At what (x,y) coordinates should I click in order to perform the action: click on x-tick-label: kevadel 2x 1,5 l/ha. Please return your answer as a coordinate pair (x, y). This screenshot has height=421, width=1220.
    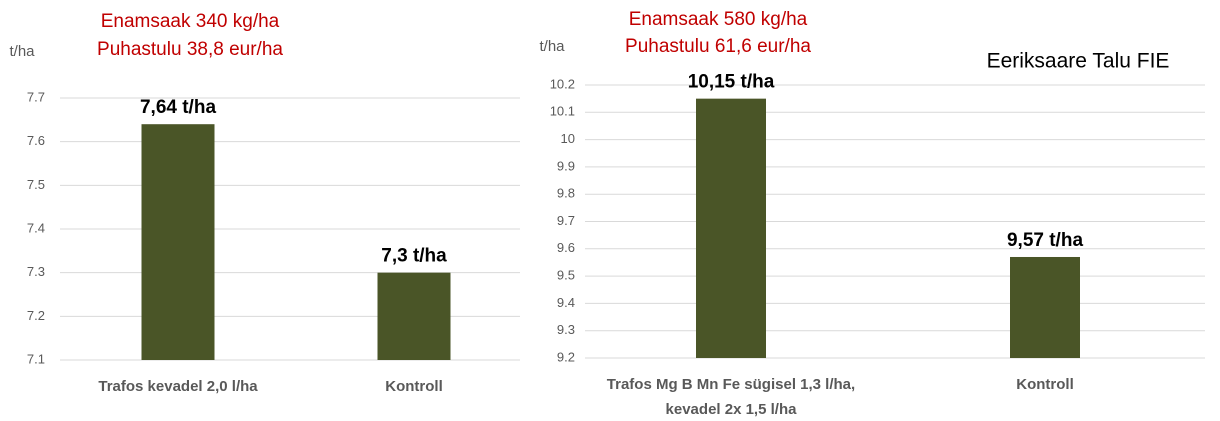
    Looking at the image, I should click on (732, 409).